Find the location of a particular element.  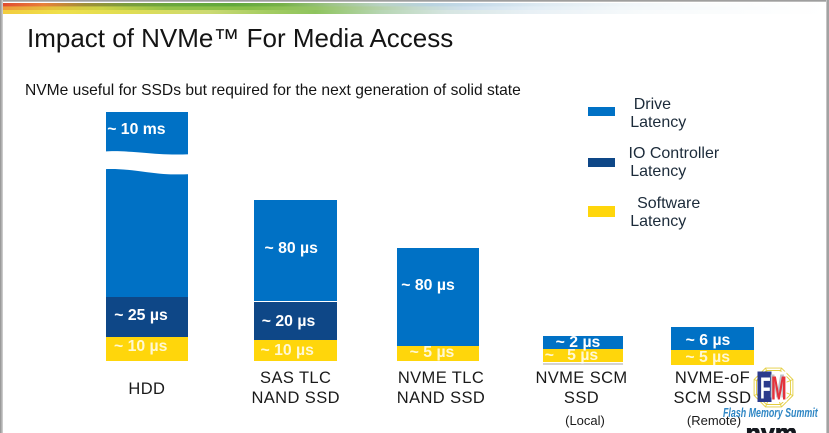

svg-text: nvm is located at coordinates (770, 430).